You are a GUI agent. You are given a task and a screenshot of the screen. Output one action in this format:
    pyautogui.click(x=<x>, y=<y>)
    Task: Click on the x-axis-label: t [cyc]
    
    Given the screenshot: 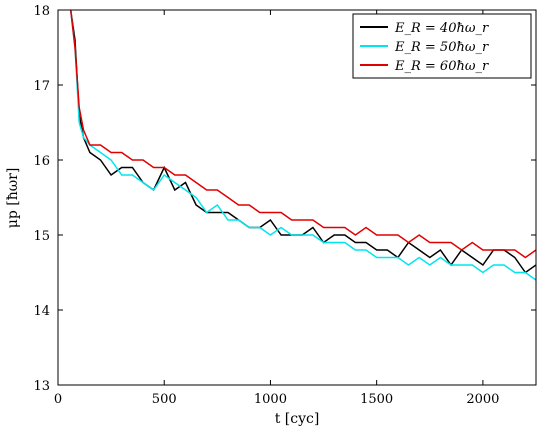 What is the action you would take?
    pyautogui.click(x=297, y=419)
    